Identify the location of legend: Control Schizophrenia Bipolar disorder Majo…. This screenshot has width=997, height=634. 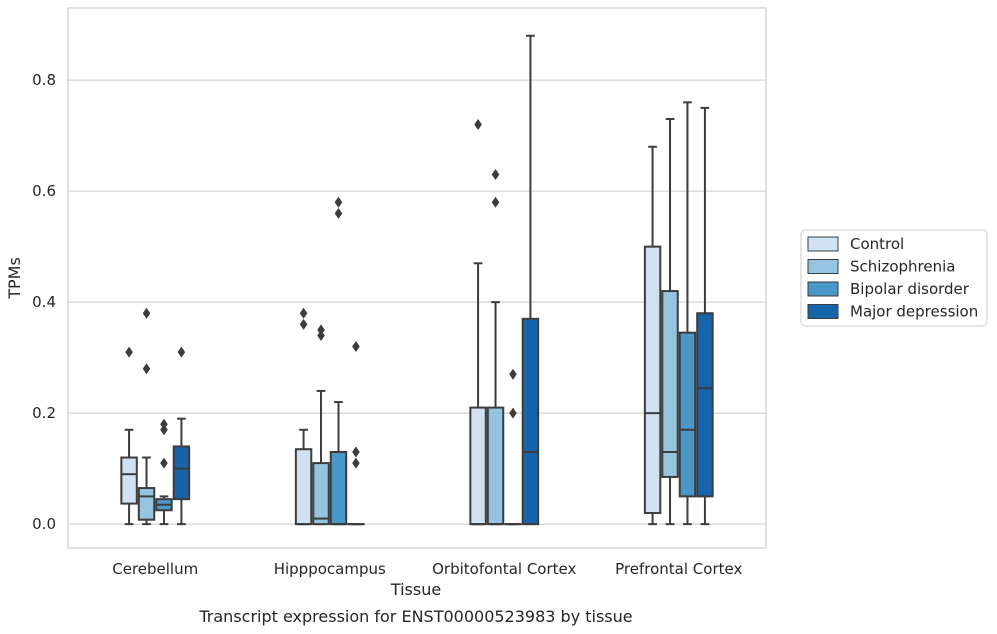
(894, 278).